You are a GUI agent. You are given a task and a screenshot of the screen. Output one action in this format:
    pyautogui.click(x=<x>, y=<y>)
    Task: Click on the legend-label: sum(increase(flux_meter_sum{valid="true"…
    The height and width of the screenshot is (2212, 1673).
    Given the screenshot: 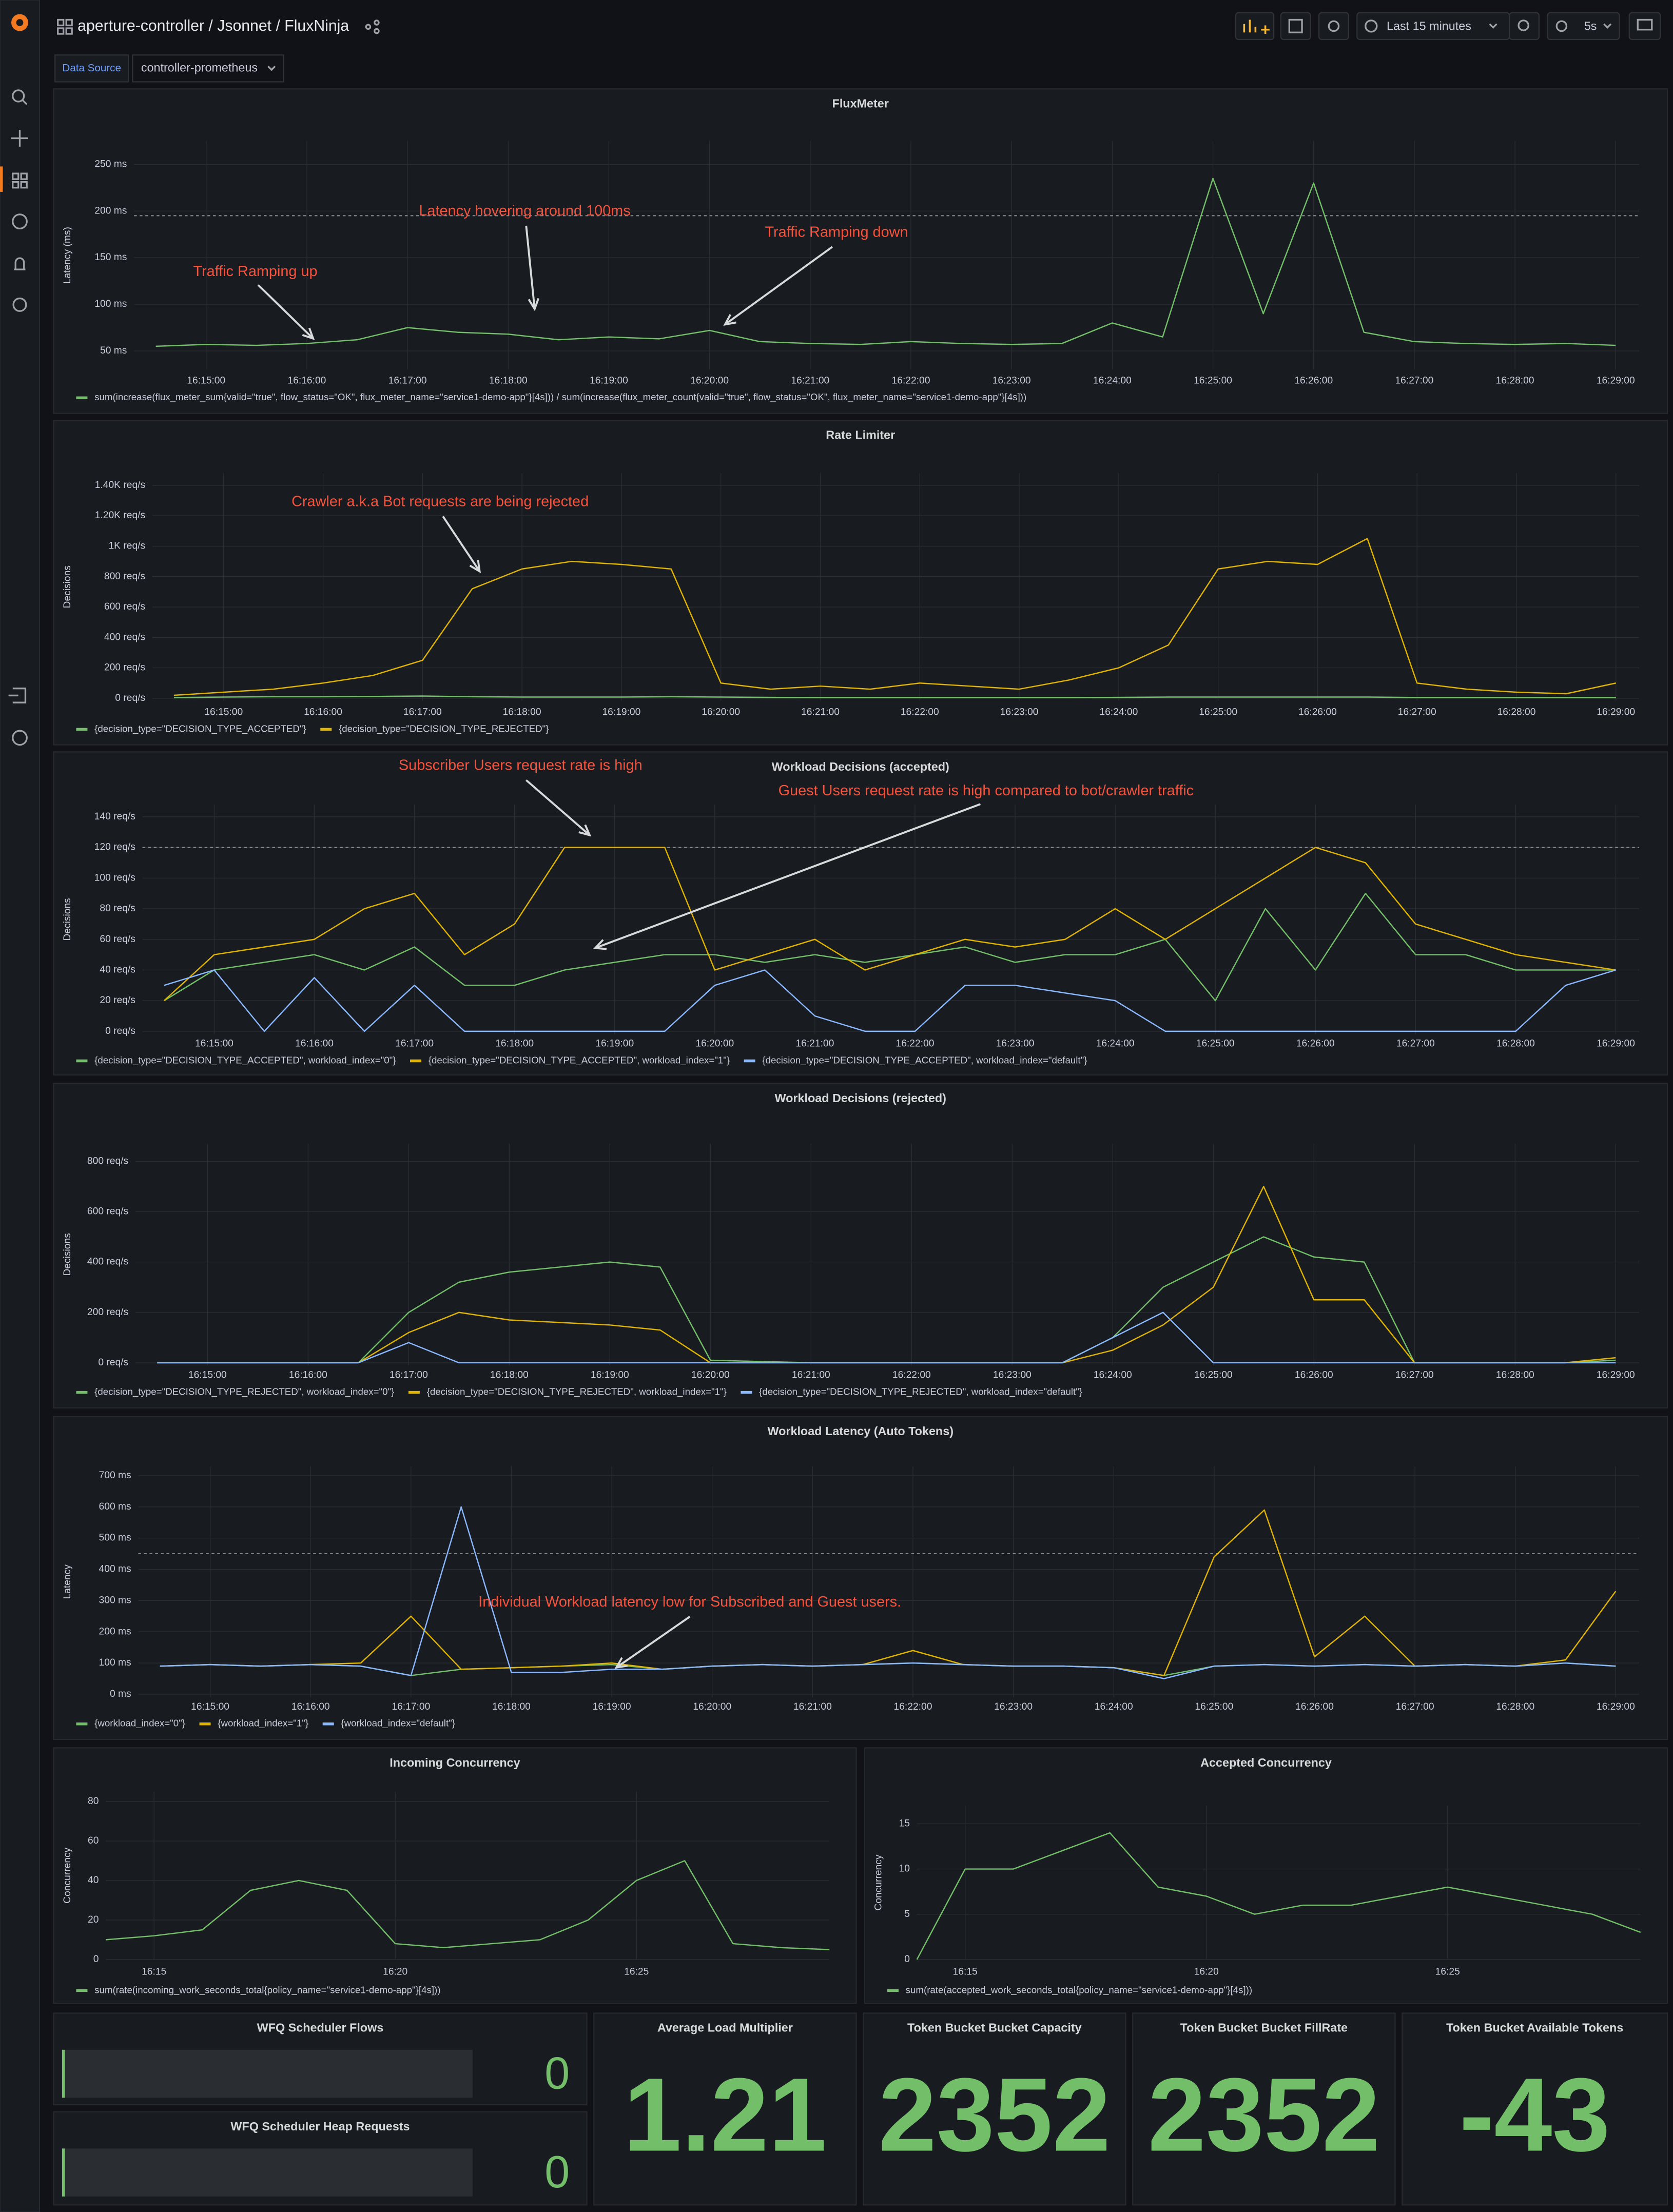 What is the action you would take?
    pyautogui.click(x=560, y=397)
    